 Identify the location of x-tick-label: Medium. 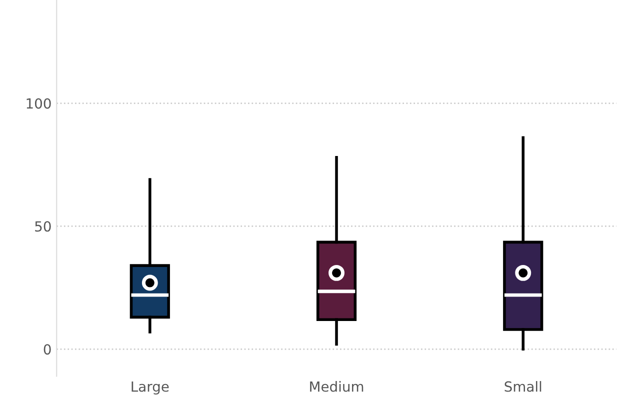
(337, 386).